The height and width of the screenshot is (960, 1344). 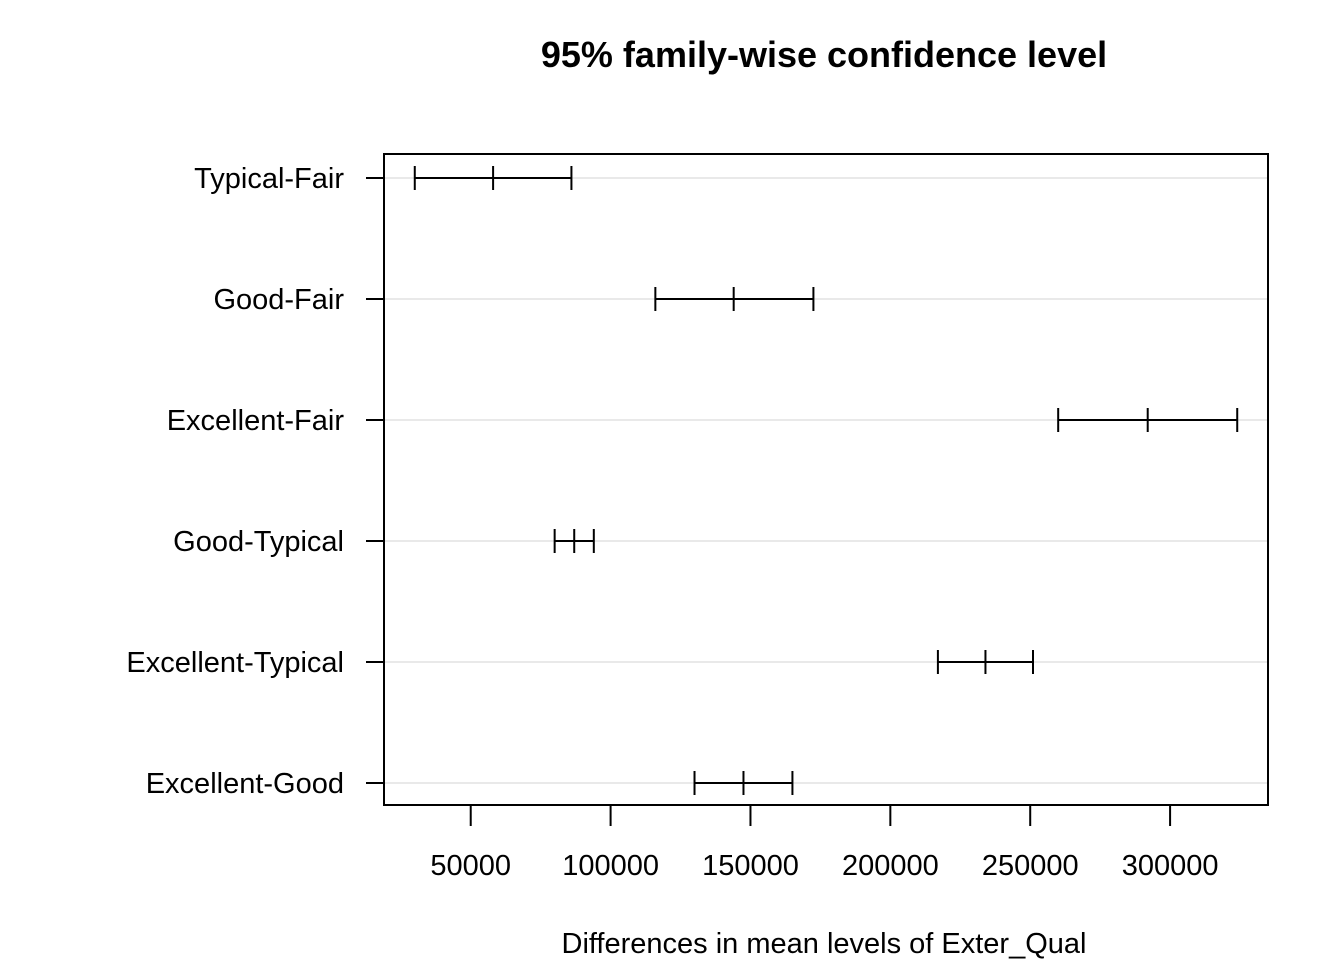 What do you see at coordinates (610, 866) in the screenshot?
I see `x-tick-label: 100000` at bounding box center [610, 866].